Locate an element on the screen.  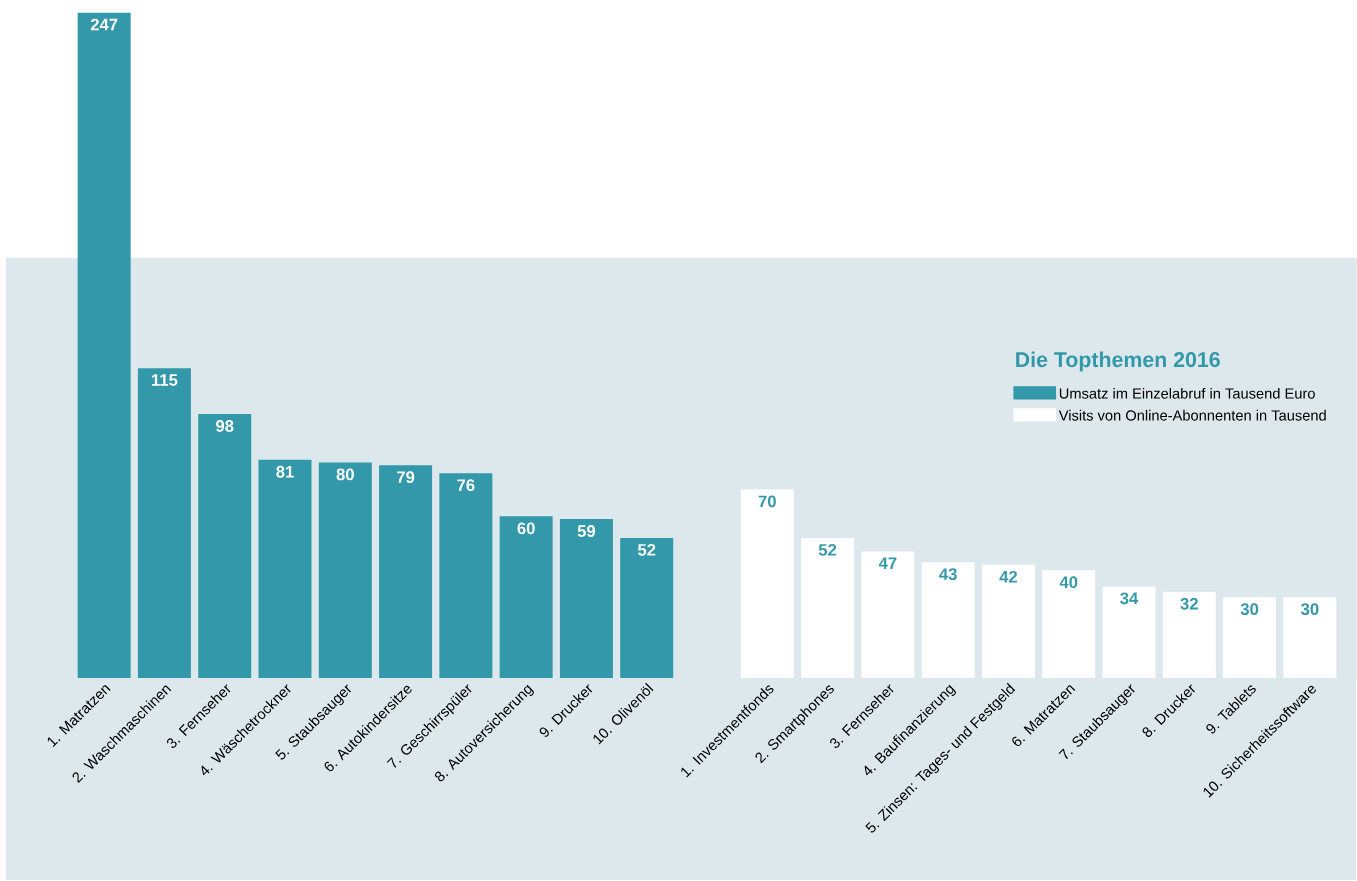
data-label: 98 is located at coordinates (225, 426).